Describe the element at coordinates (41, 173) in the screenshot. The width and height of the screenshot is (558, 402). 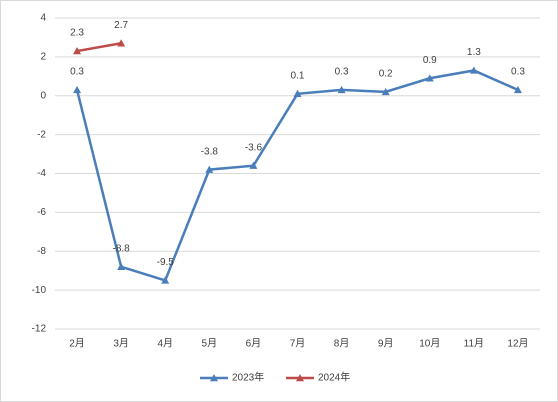
I see `y-tick-label: -4` at that location.